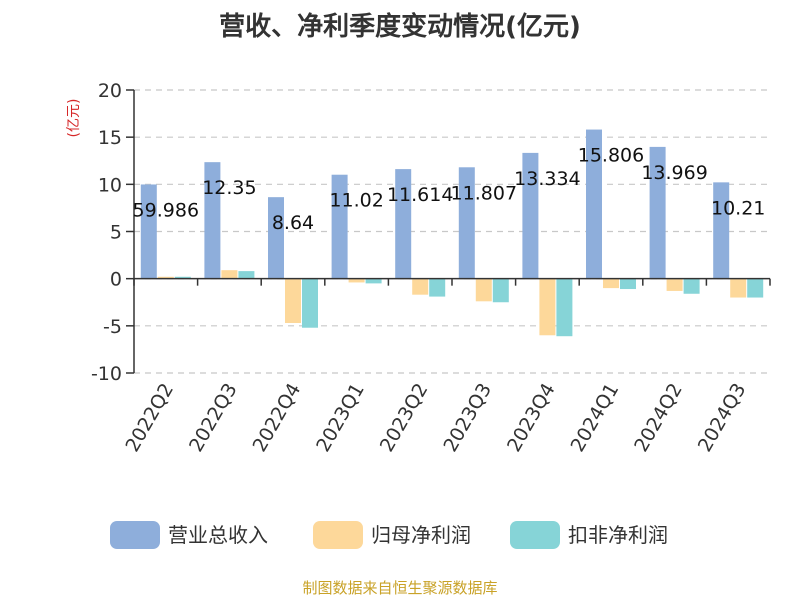  Describe the element at coordinates (500, 290) in the screenshot. I see `bar-2023Q3-s2` at that location.